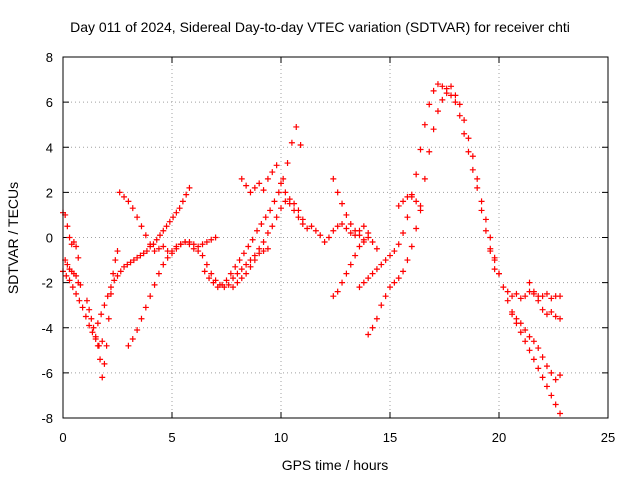 This screenshot has height=480, width=640. I want to click on series-track-e, so click(143, 255).